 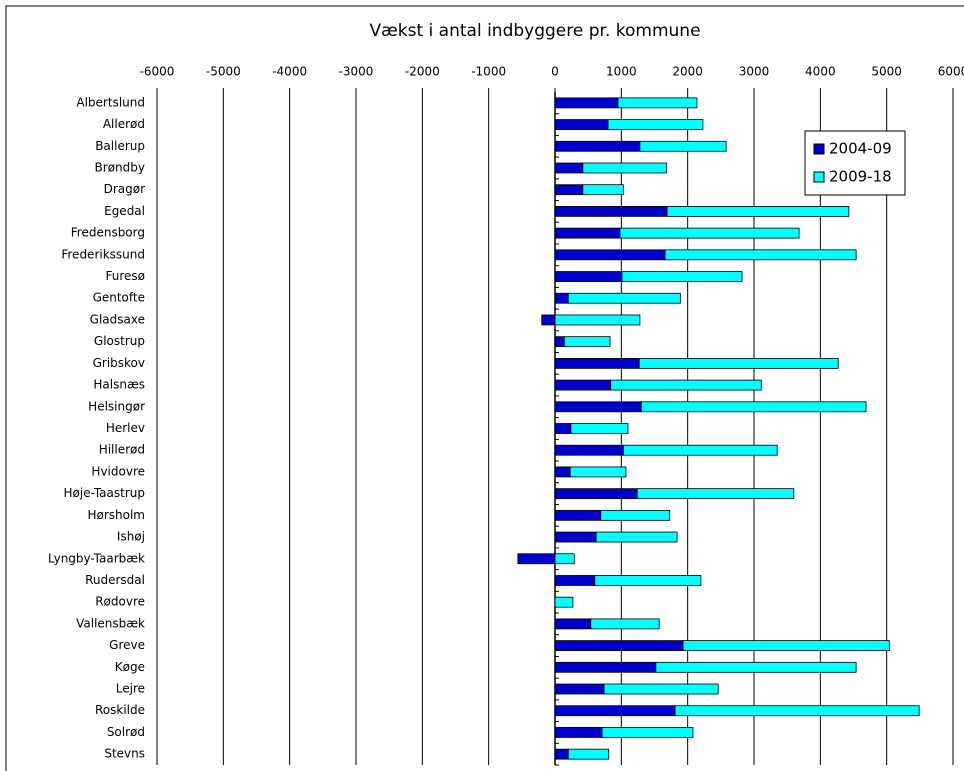 I want to click on y-tick-label: Hvidovre, so click(x=118, y=471).